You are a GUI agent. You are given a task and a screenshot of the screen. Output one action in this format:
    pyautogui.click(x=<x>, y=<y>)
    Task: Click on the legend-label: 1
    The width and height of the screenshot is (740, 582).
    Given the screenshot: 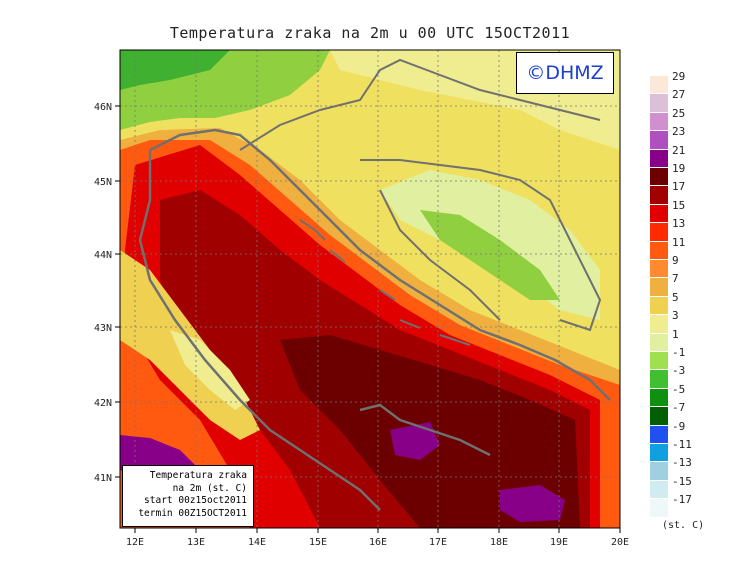 What is the action you would take?
    pyautogui.click(x=675, y=334)
    